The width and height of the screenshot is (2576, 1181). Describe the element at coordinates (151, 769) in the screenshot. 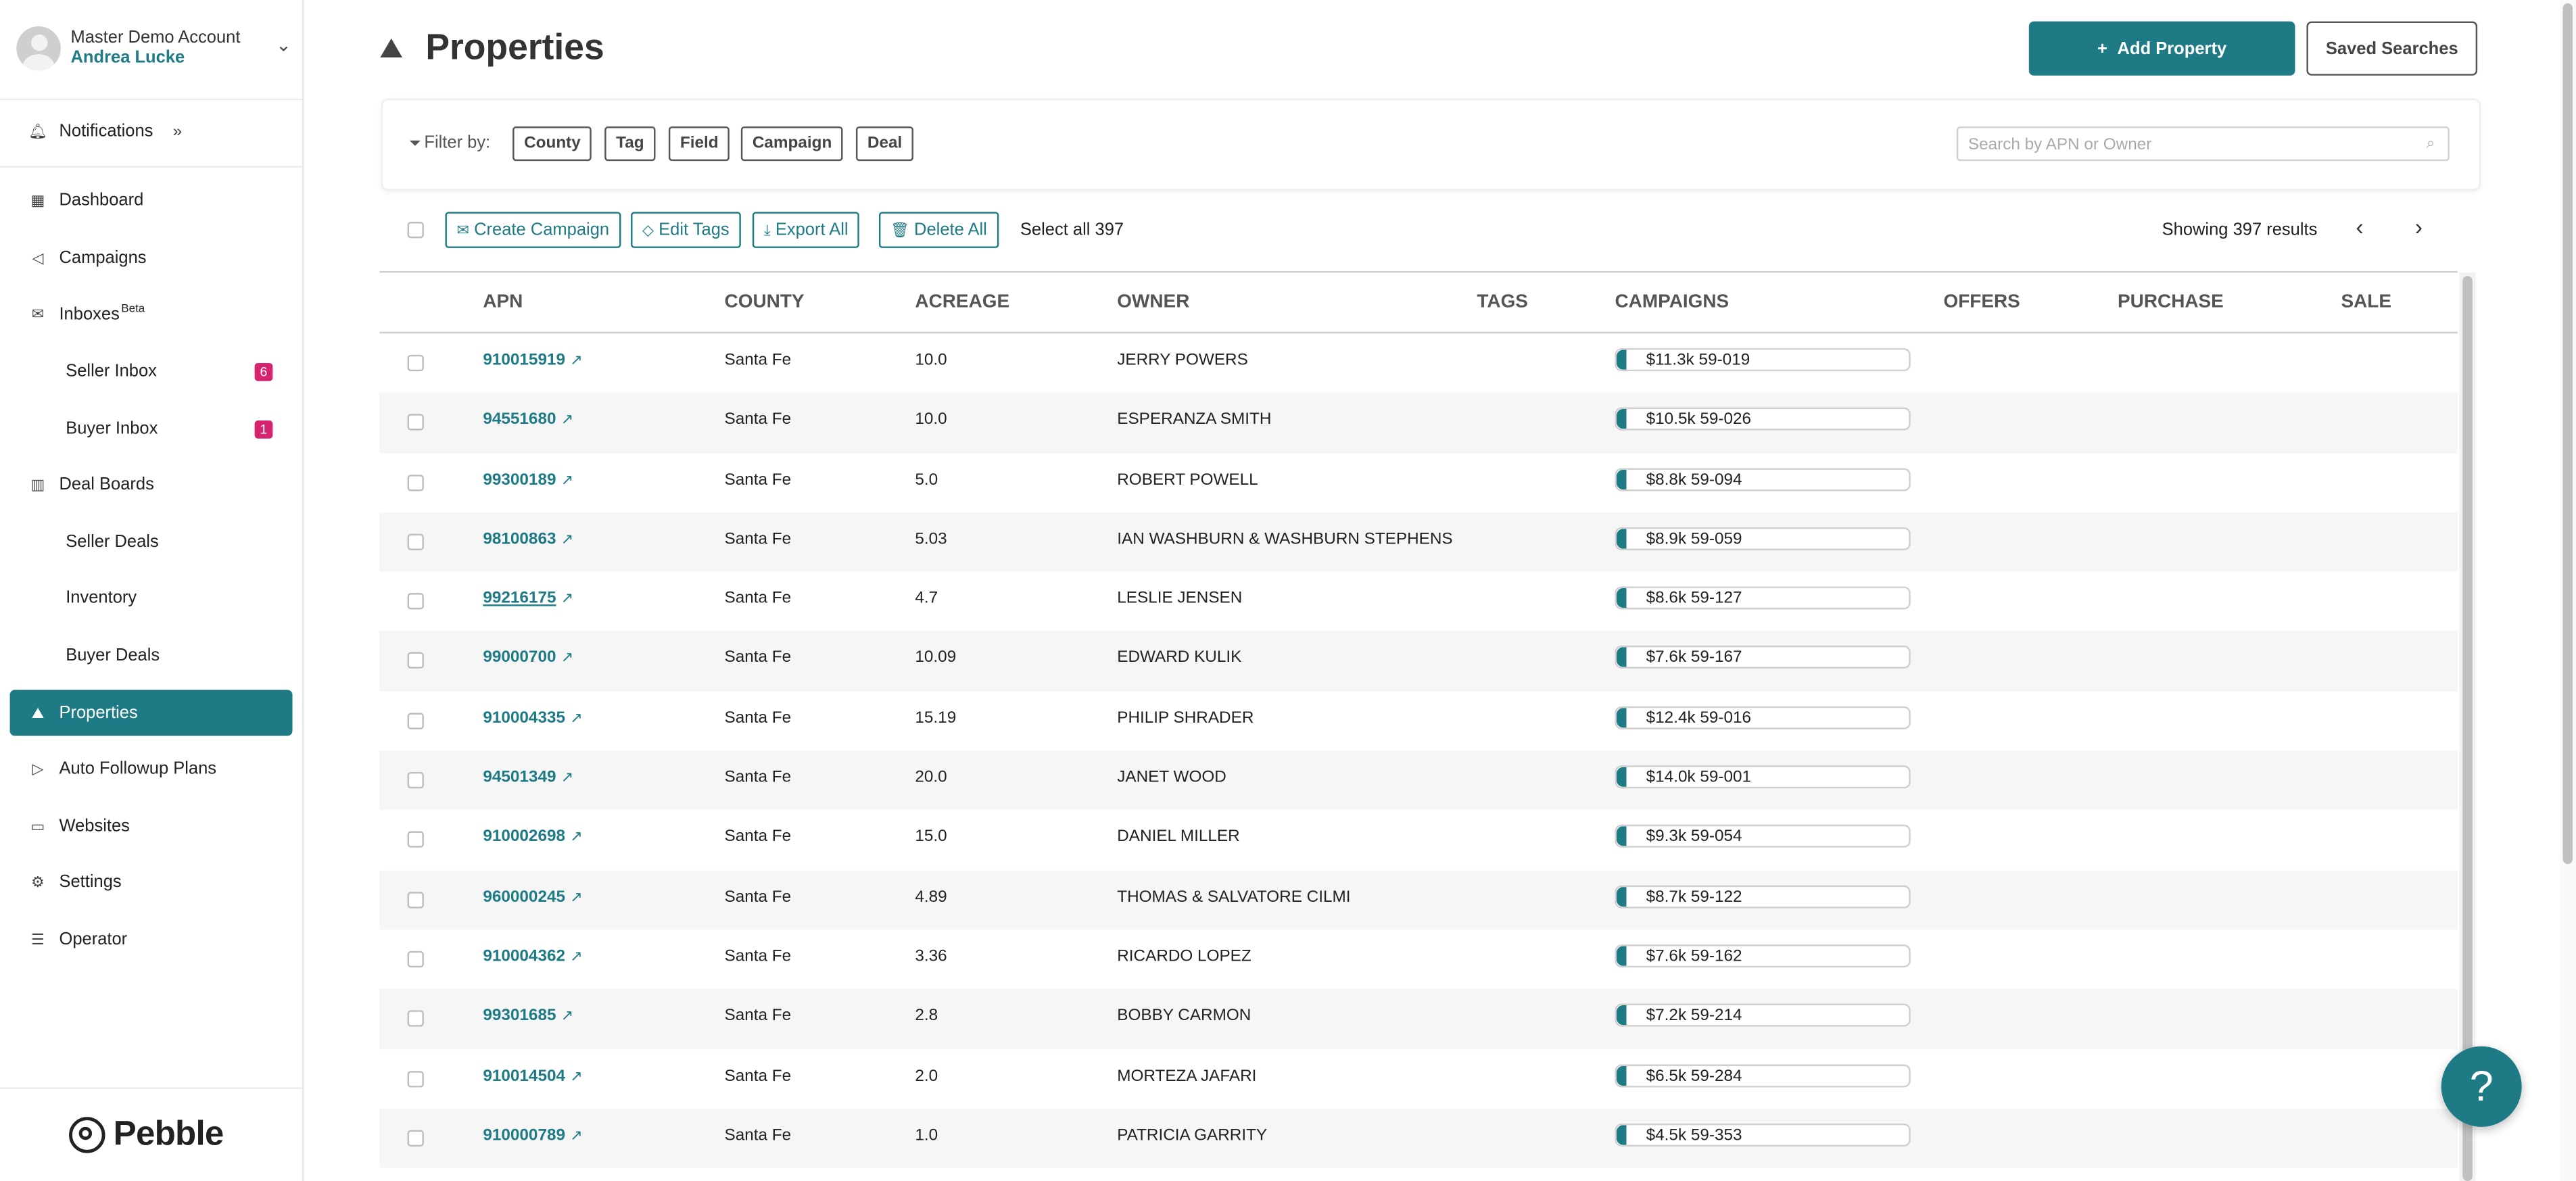

I see `sidebar-item-auto-followup-plans: ▷ Auto Followup Plans` at that location.